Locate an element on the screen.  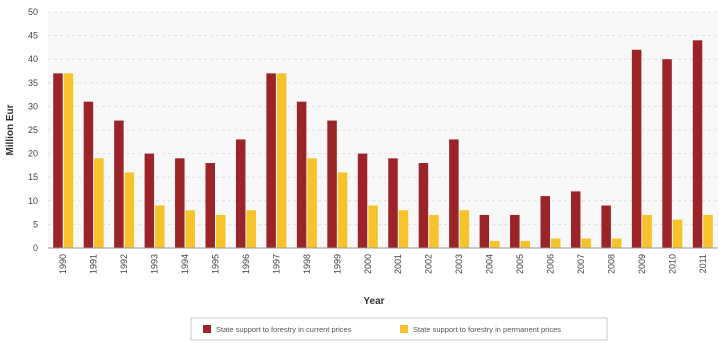
y-axis-title: Million Eur is located at coordinates (10, 129).